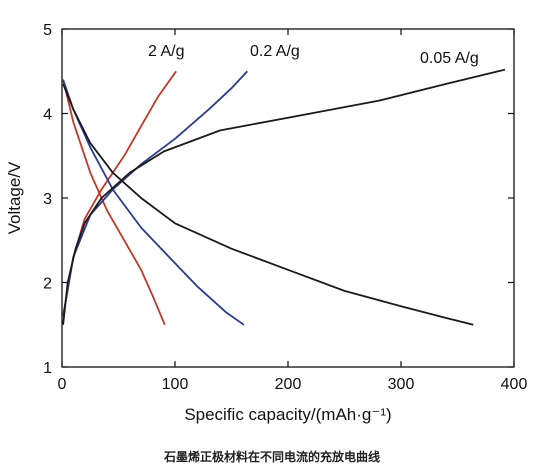 The height and width of the screenshot is (474, 544). I want to click on x-axis-label: Specific capacity/(mAh·g⁻¹), so click(287, 414).